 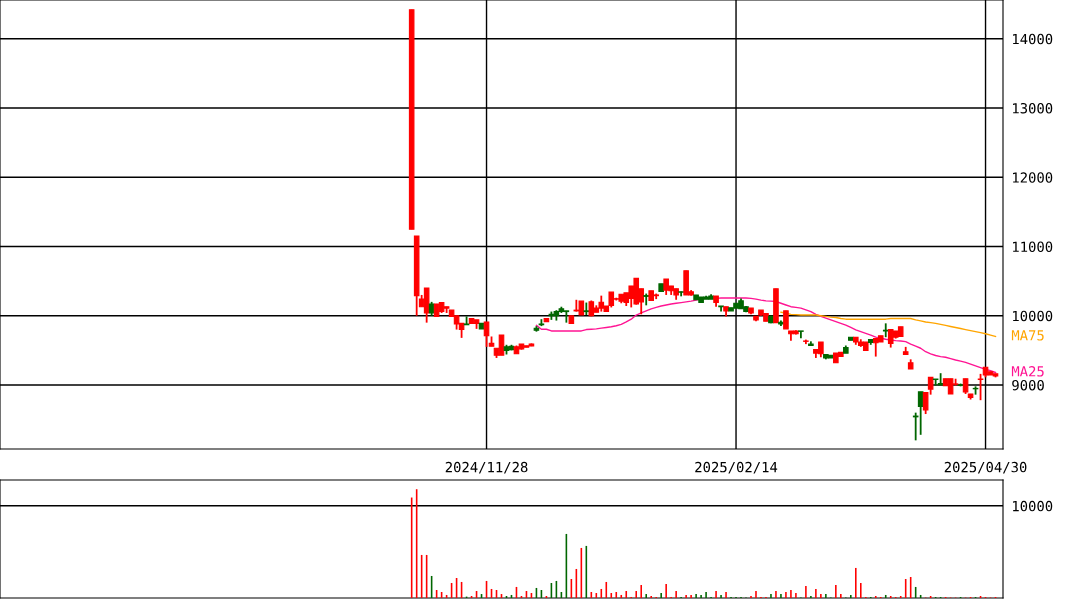 What do you see at coordinates (1033, 246) in the screenshot?
I see `y-tick-label: 11000` at bounding box center [1033, 246].